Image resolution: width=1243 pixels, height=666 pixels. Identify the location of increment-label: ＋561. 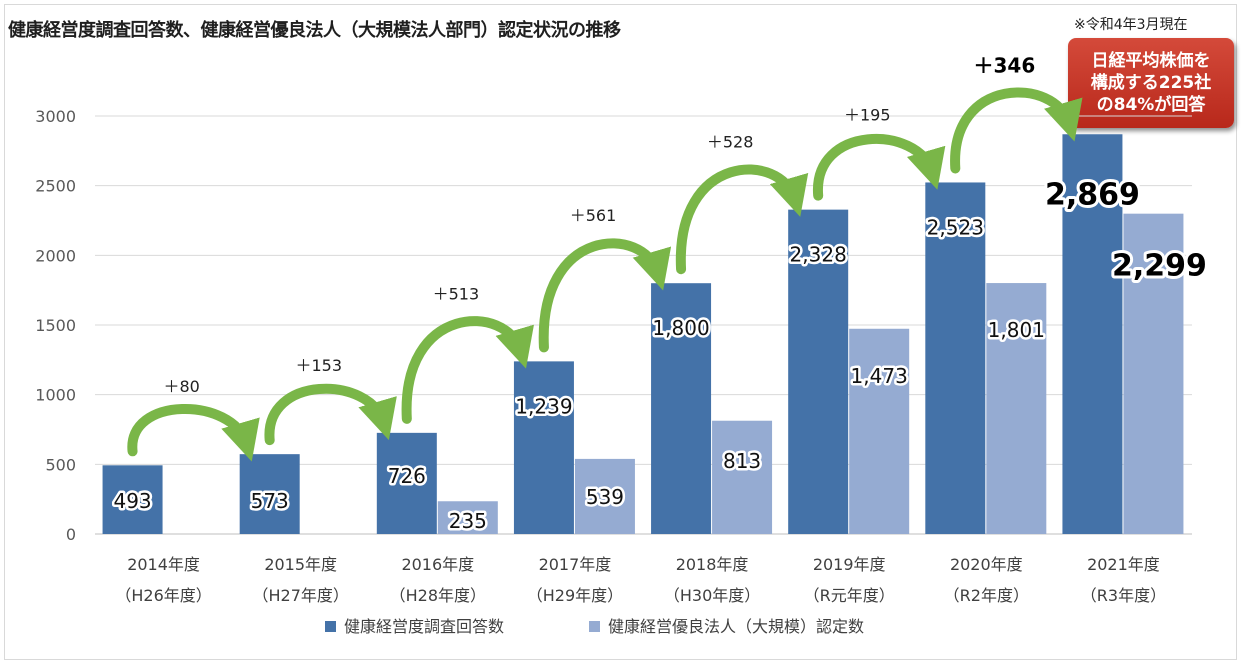
(593, 215).